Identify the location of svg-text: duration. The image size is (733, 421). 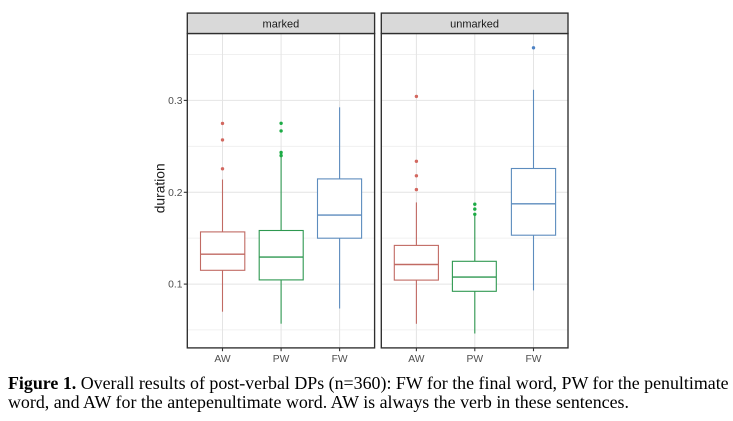
(160, 188).